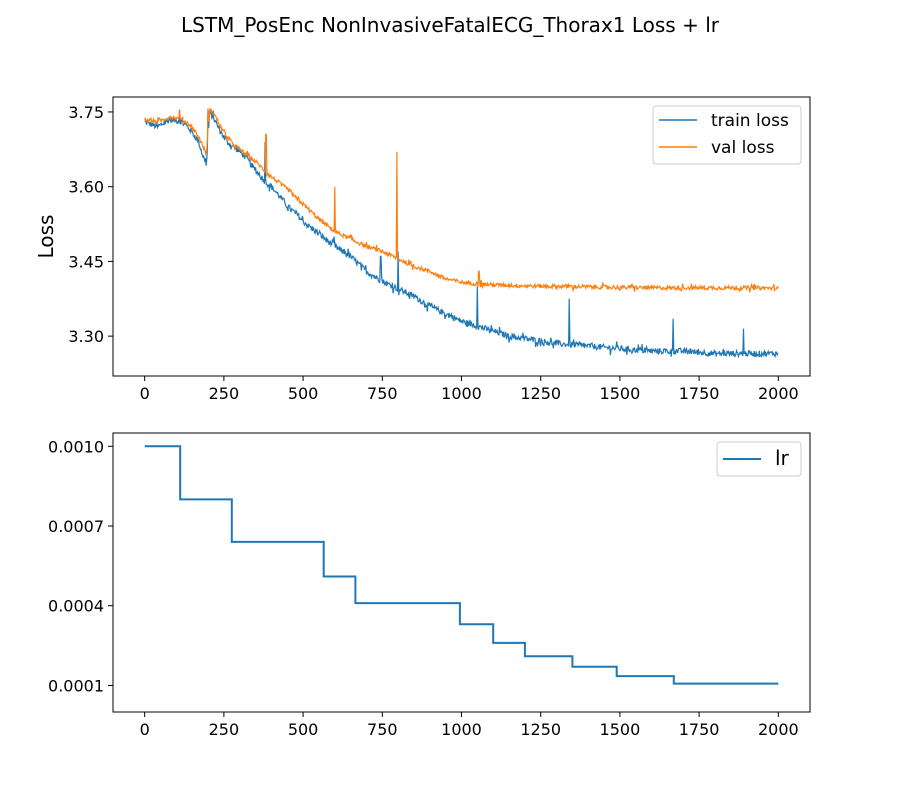 The width and height of the screenshot is (900, 800). Describe the element at coordinates (759, 459) in the screenshot. I see `legend: lr` at that location.